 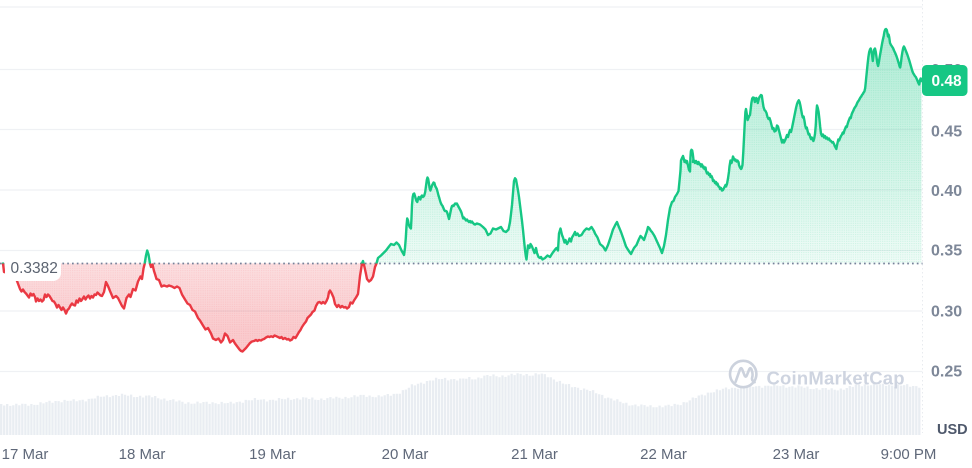 I want to click on svg-text: 20 Mar, so click(x=405, y=454).